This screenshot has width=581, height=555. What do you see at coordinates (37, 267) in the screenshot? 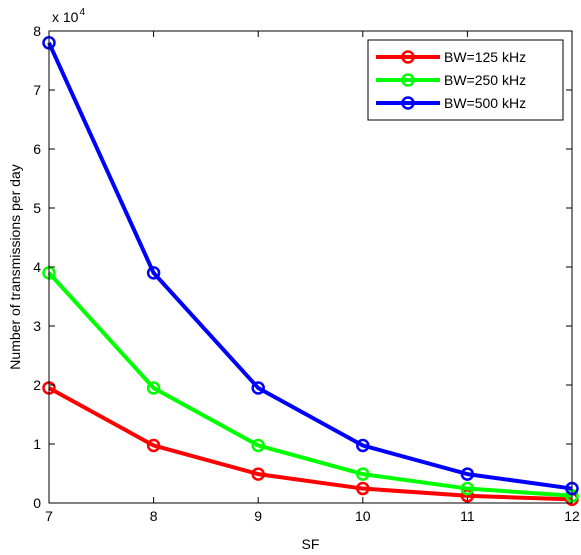
I see `y-tick-label: 4` at bounding box center [37, 267].